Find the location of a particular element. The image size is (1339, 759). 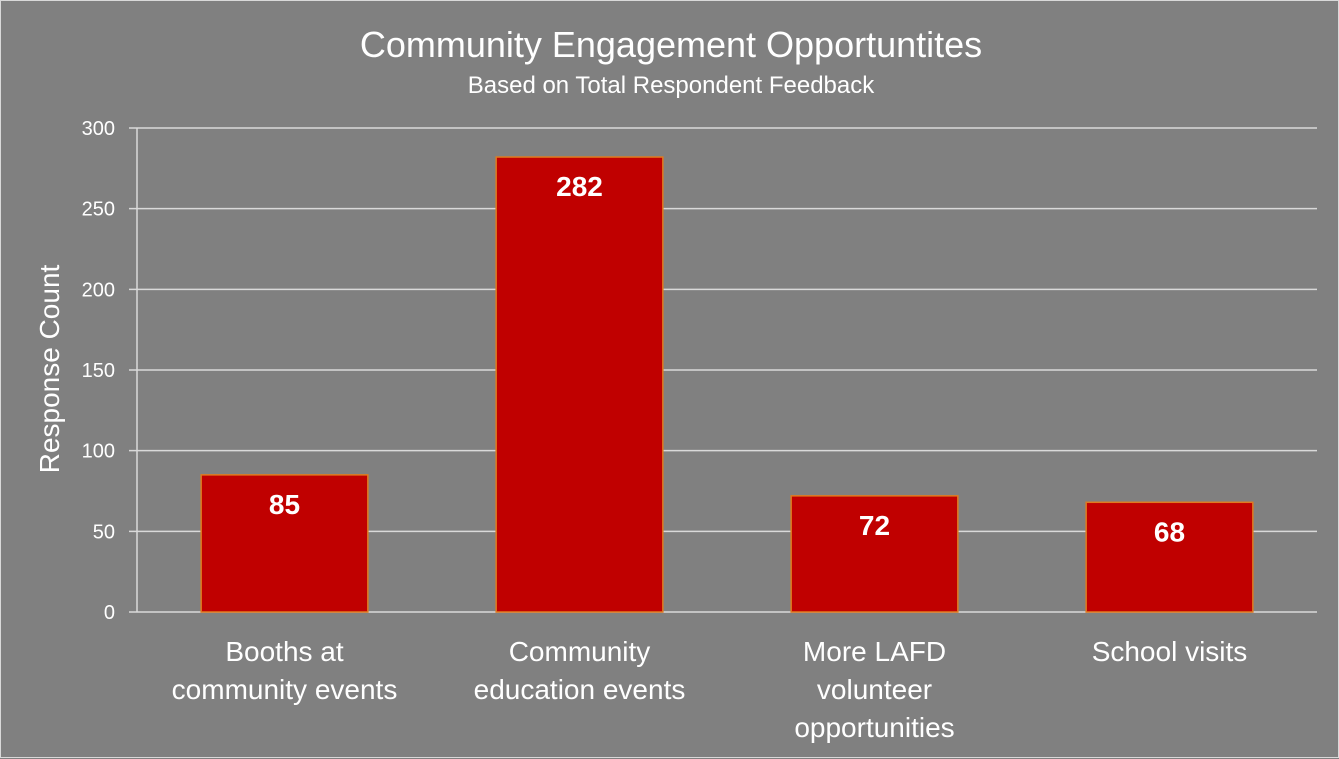

x-tick-label-line: Booths at is located at coordinates (284, 651).